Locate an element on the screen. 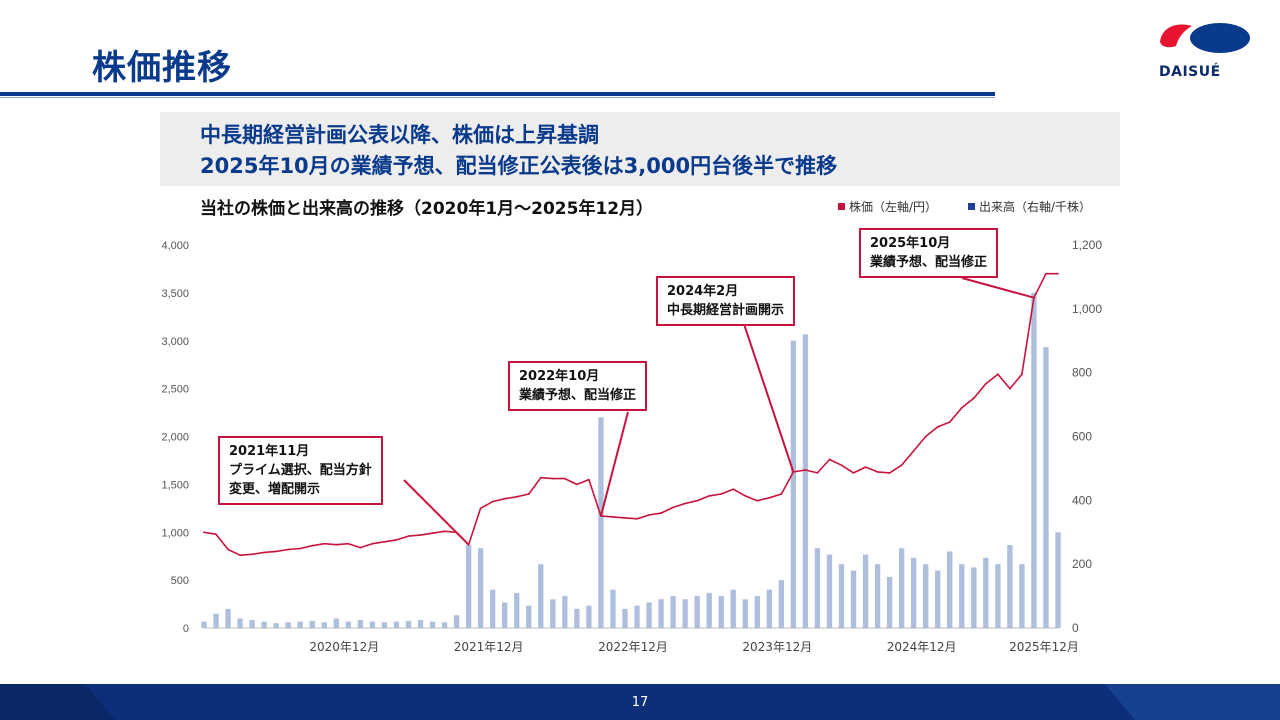 The image size is (1280, 720). y-right-tick-label: 600 is located at coordinates (1082, 437).